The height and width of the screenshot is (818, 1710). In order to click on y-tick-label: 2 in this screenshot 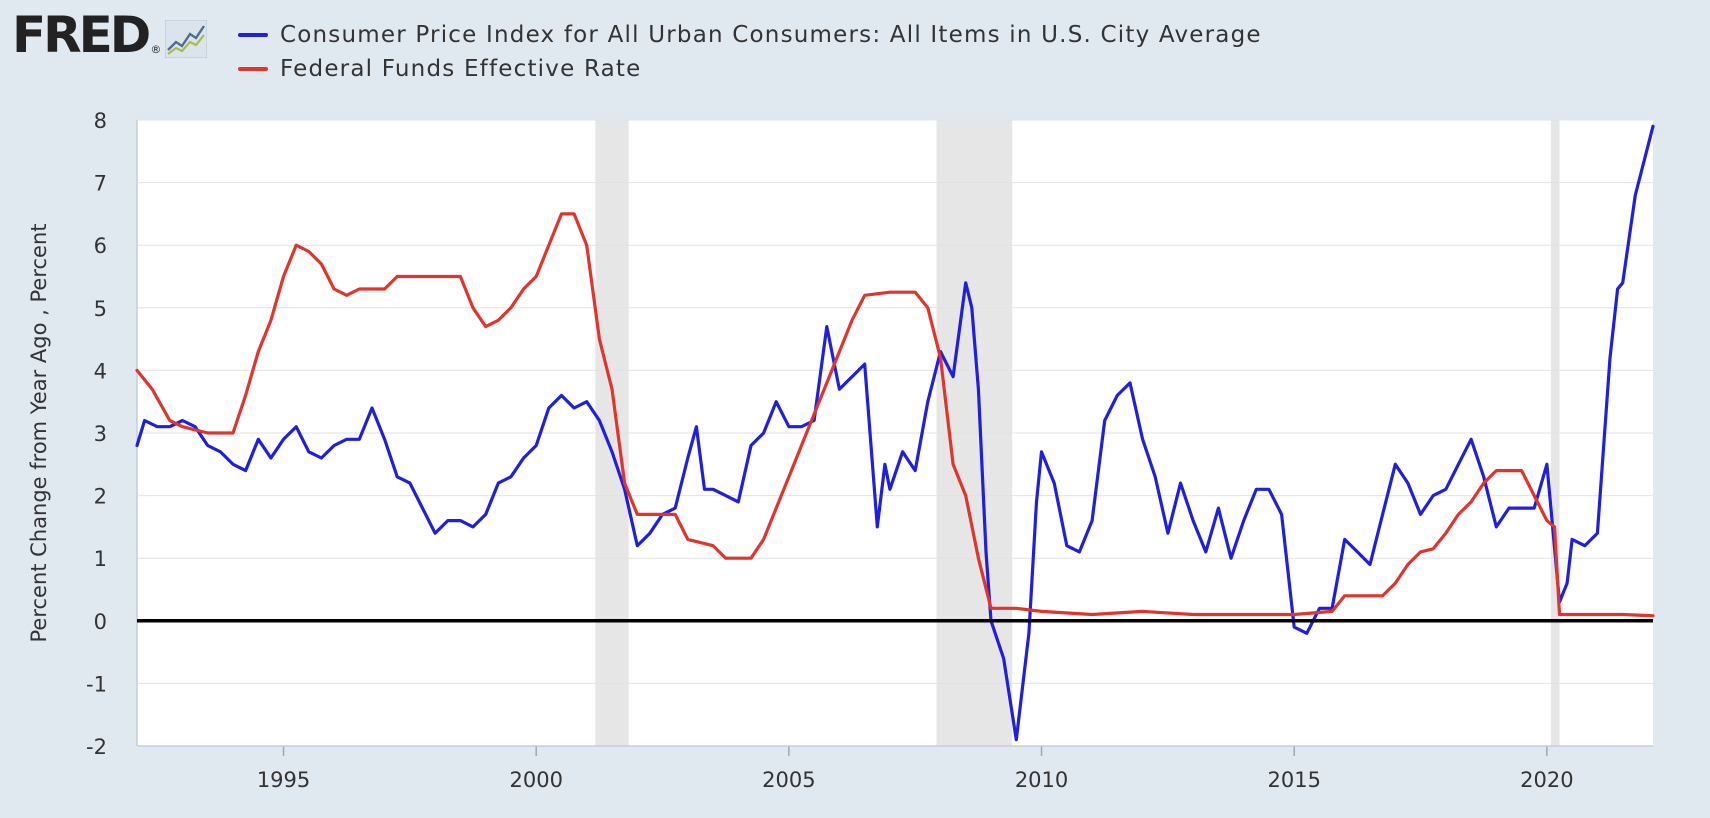, I will do `click(100, 497)`.